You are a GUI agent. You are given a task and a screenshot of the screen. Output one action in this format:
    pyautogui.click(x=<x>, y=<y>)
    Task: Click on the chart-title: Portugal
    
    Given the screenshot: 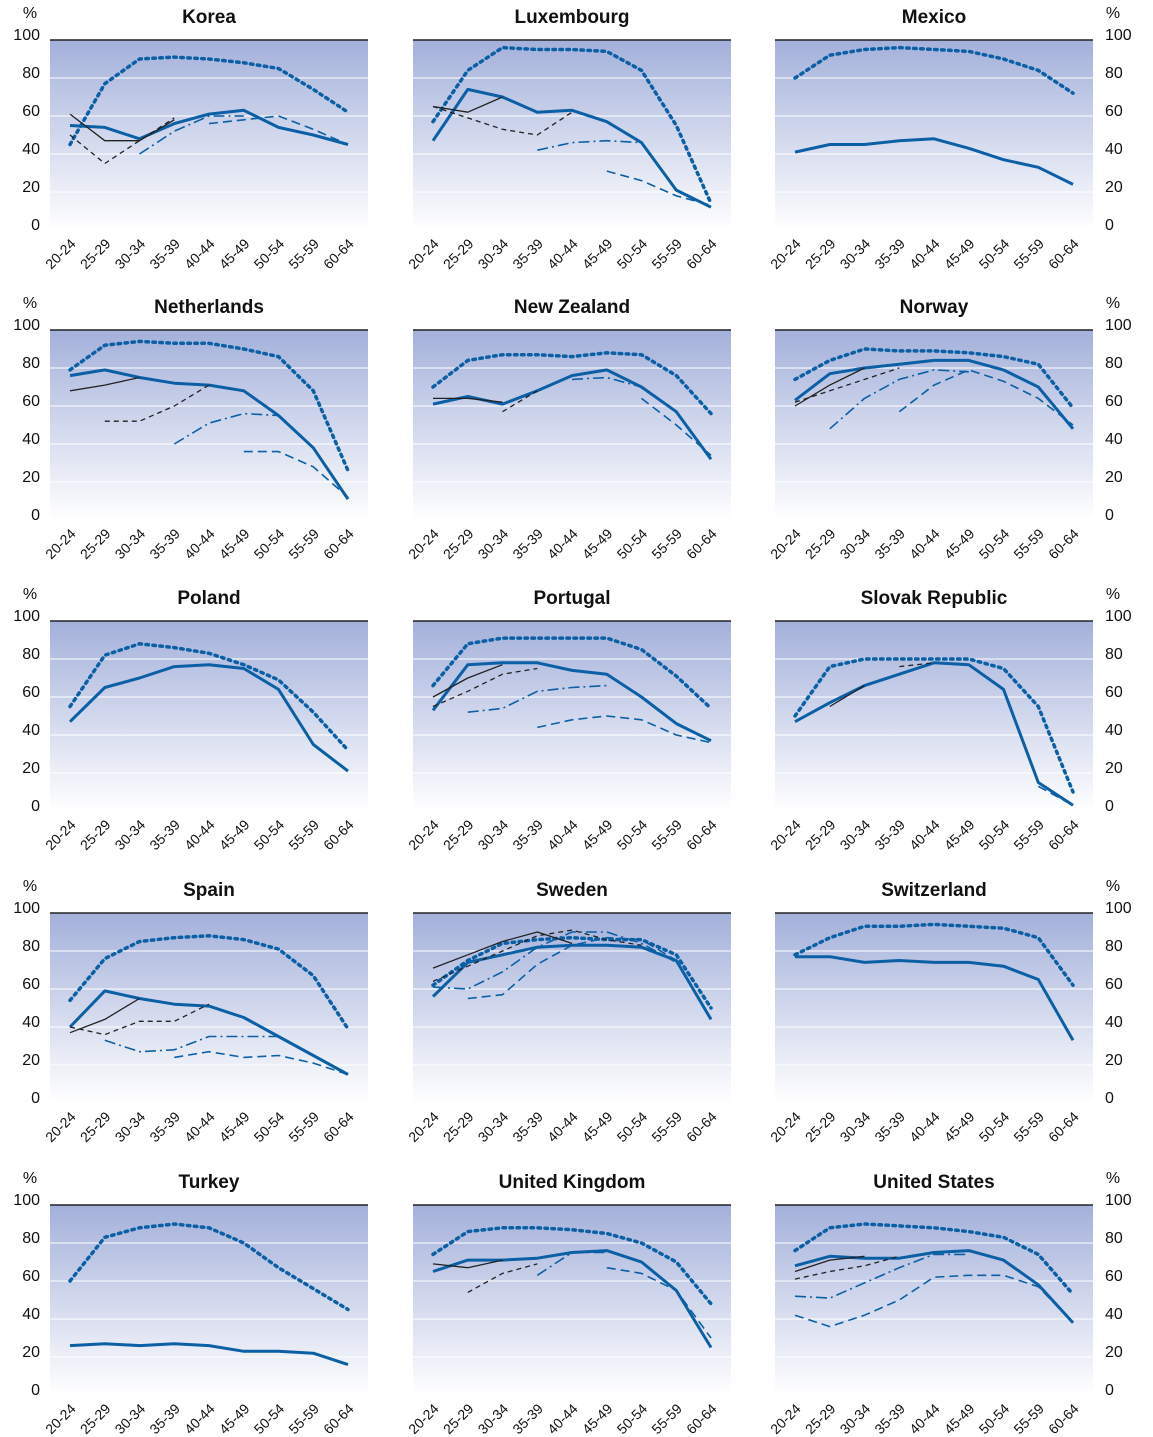 What is the action you would take?
    pyautogui.click(x=571, y=598)
    